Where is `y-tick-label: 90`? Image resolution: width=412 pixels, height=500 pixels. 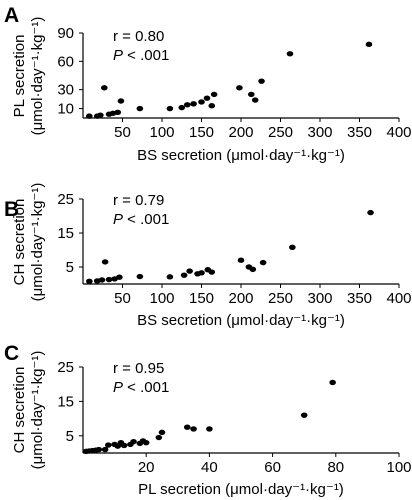 y-tick-label: 90 is located at coordinates (65, 33).